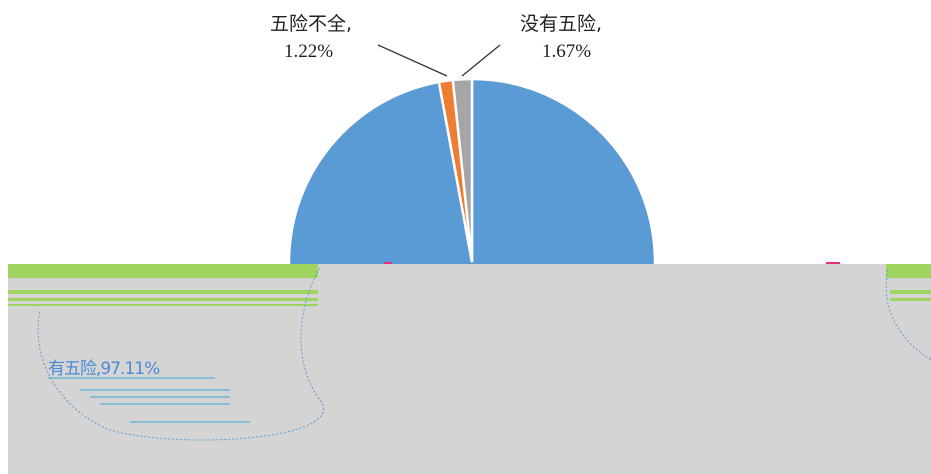 Image resolution: width=931 pixels, height=474 pixels. Describe the element at coordinates (180, 354) in the screenshot. I see `artifact-arc-left` at that location.